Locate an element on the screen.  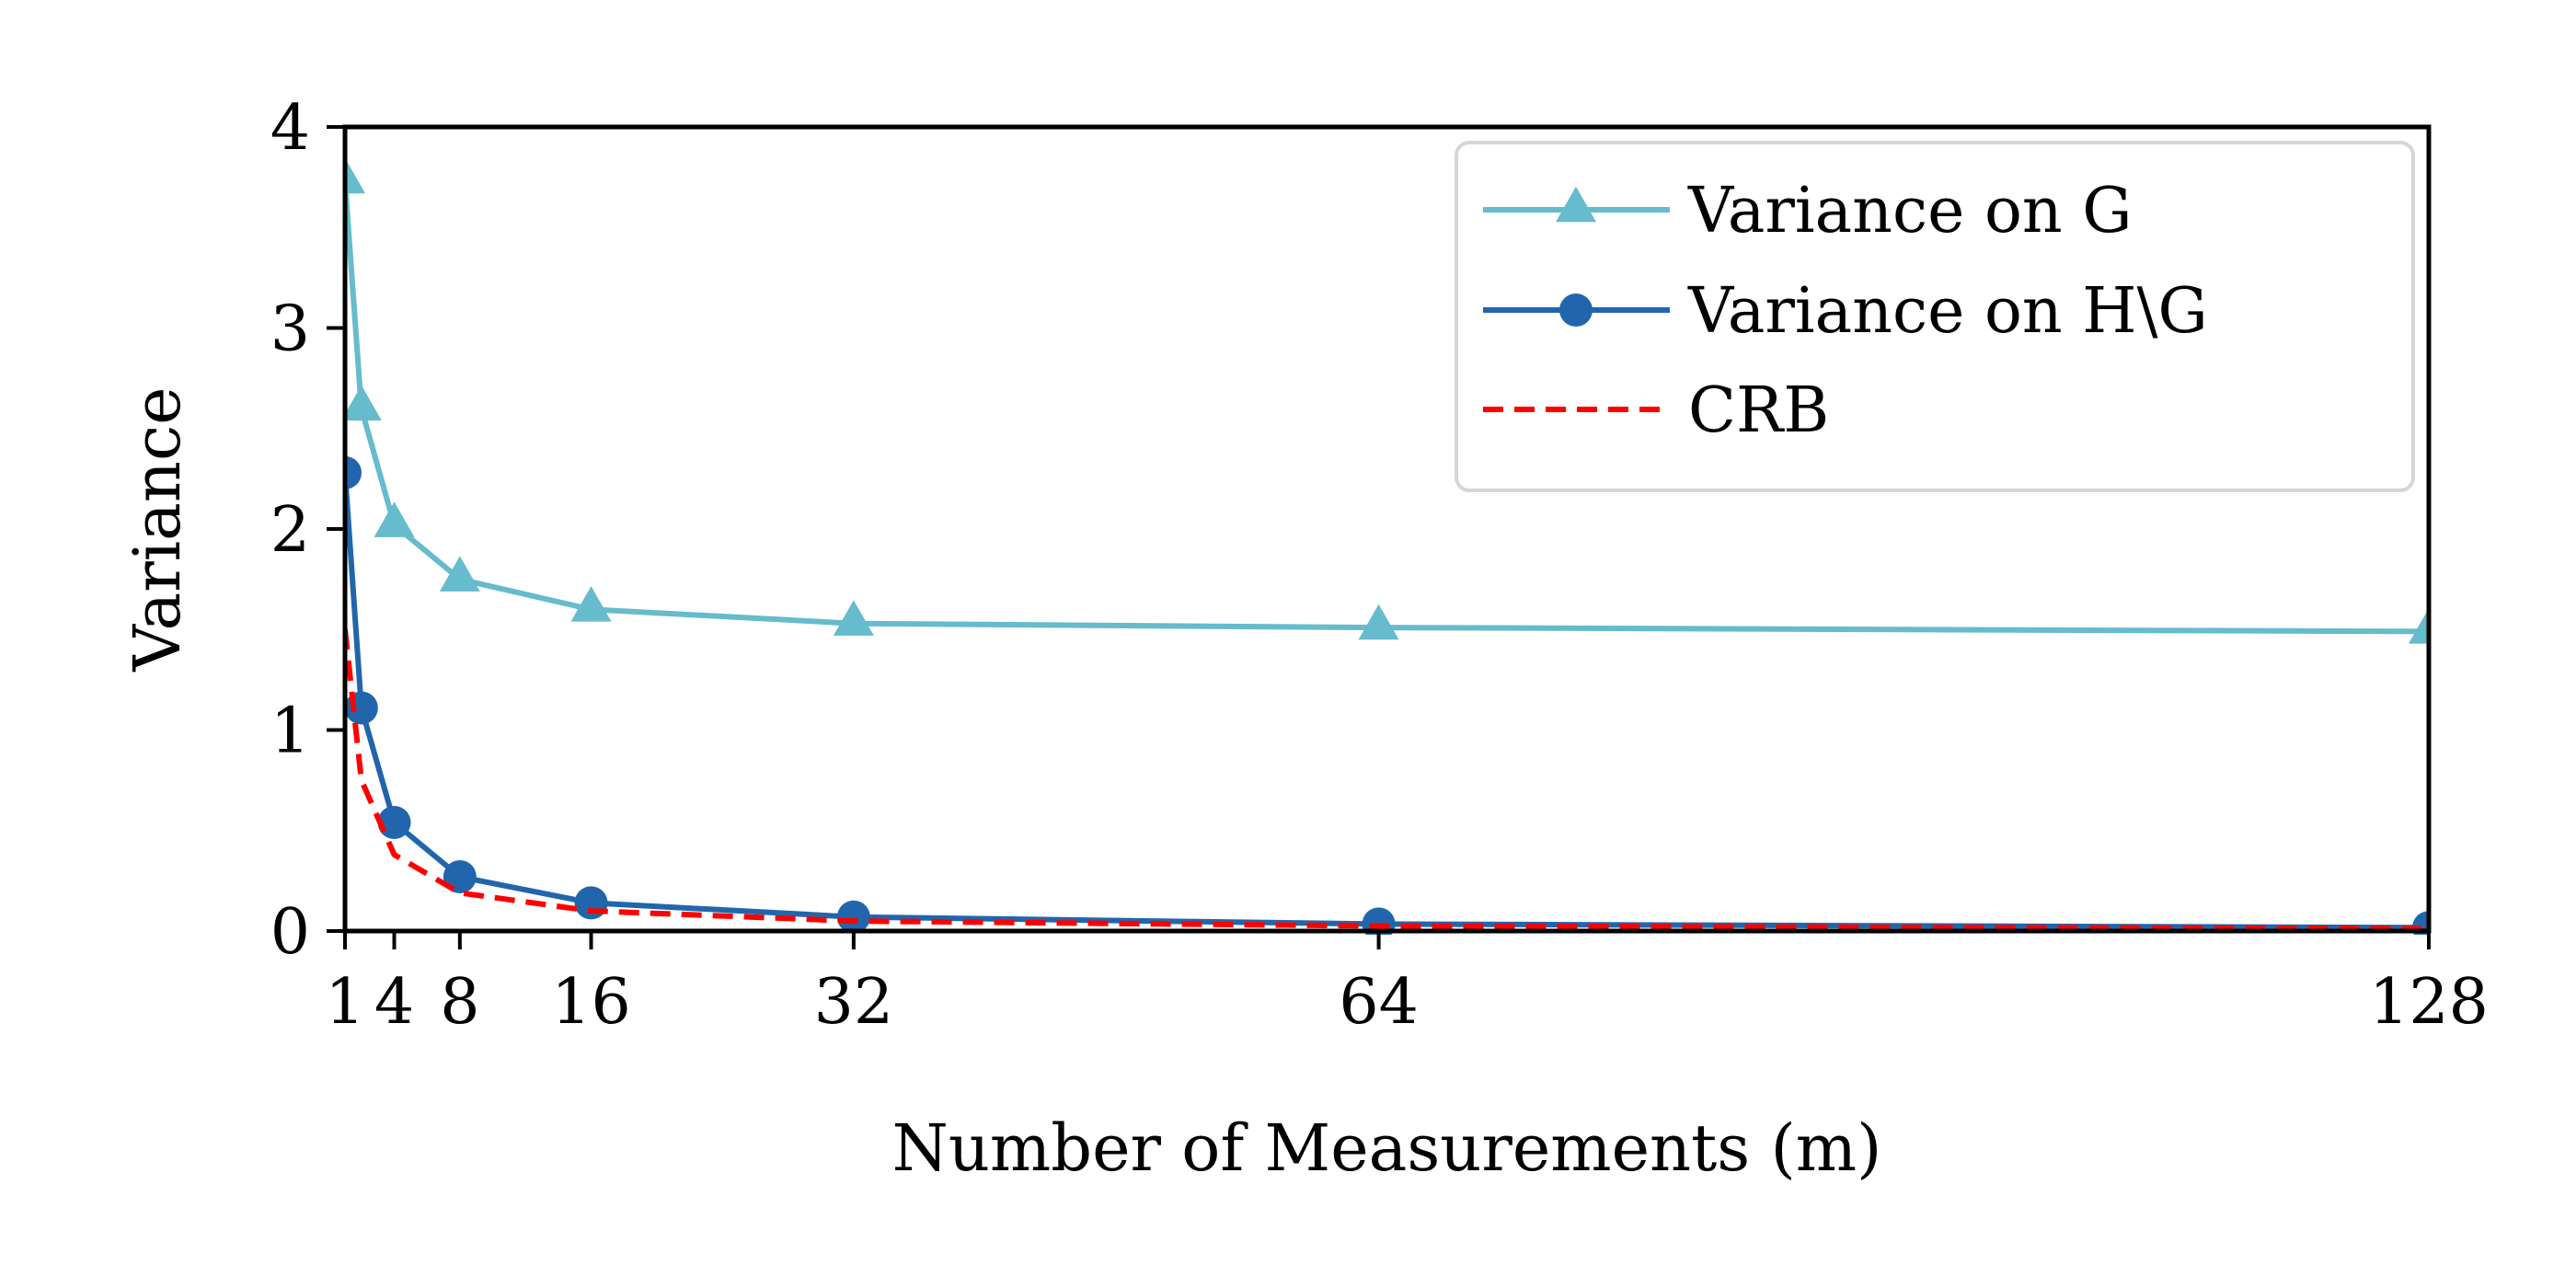
legend-item: Variance on G is located at coordinates (1808, 211).